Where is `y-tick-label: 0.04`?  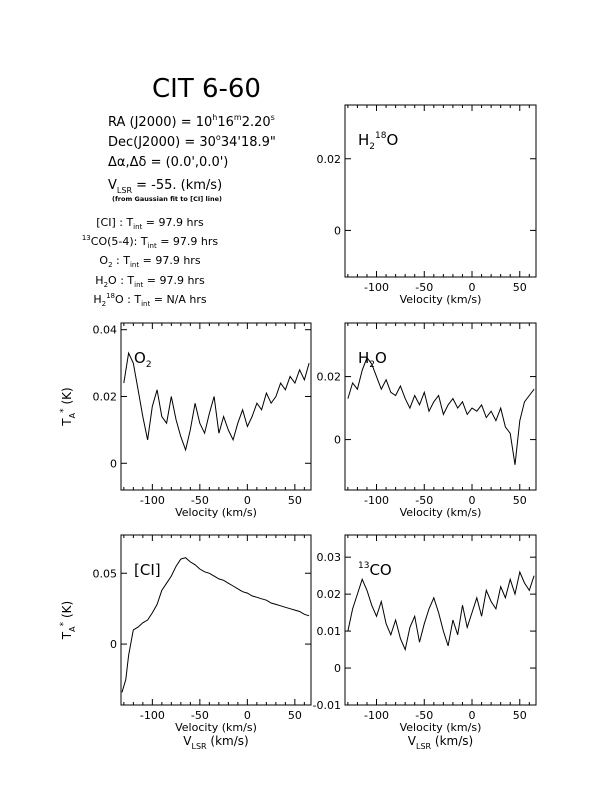 y-tick-label: 0.04 is located at coordinates (105, 330).